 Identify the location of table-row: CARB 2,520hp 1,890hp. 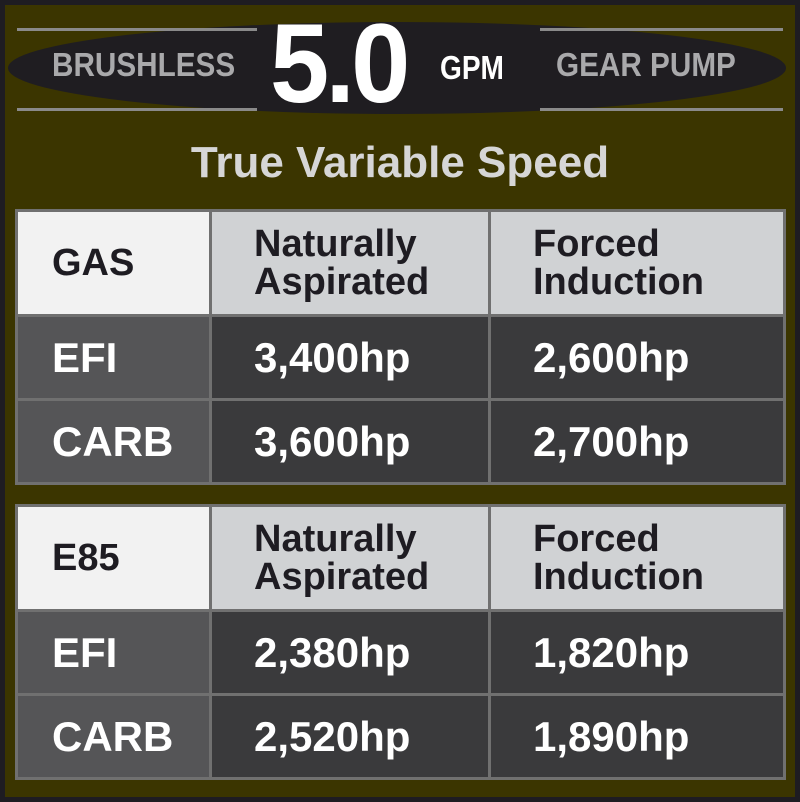
(400, 736).